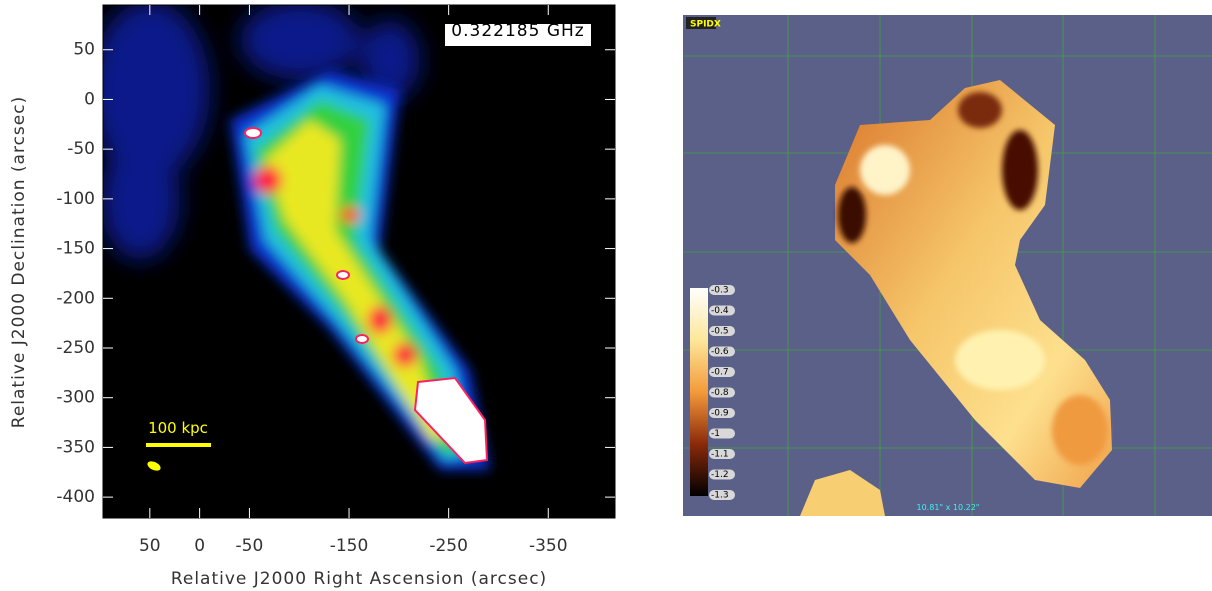 Image resolution: width=1212 pixels, height=591 pixels. Describe the element at coordinates (250, 546) in the screenshot. I see `x-tick-label: -50` at that location.